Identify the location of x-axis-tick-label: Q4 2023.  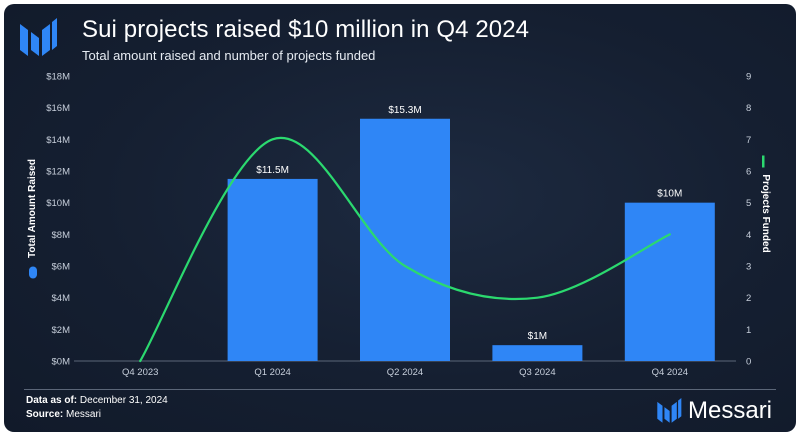
(140, 372).